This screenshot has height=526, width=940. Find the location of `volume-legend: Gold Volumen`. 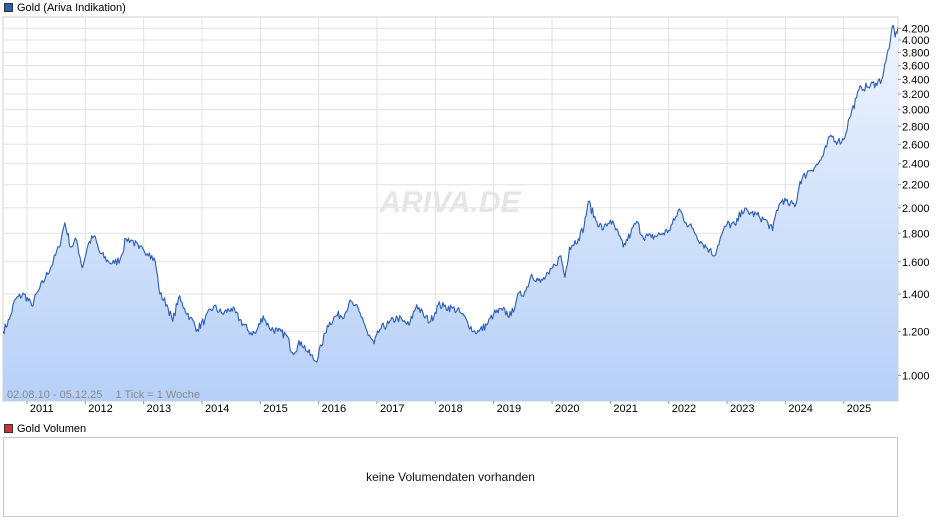

volume-legend: Gold Volumen is located at coordinates (45, 428).